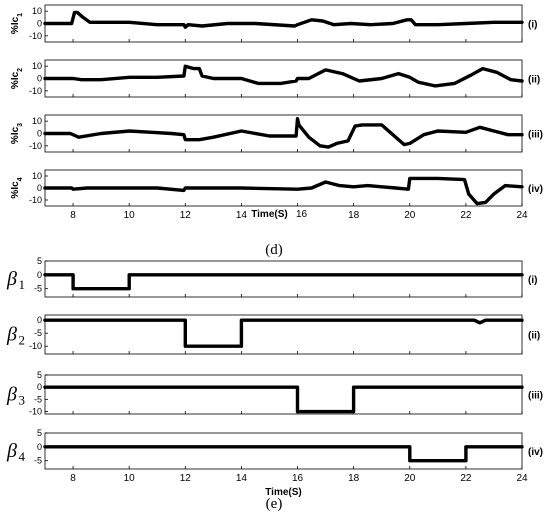 The image size is (550, 520). I want to click on panel-2: 0 -5 -10 β 2 (ii), so click(273, 334).